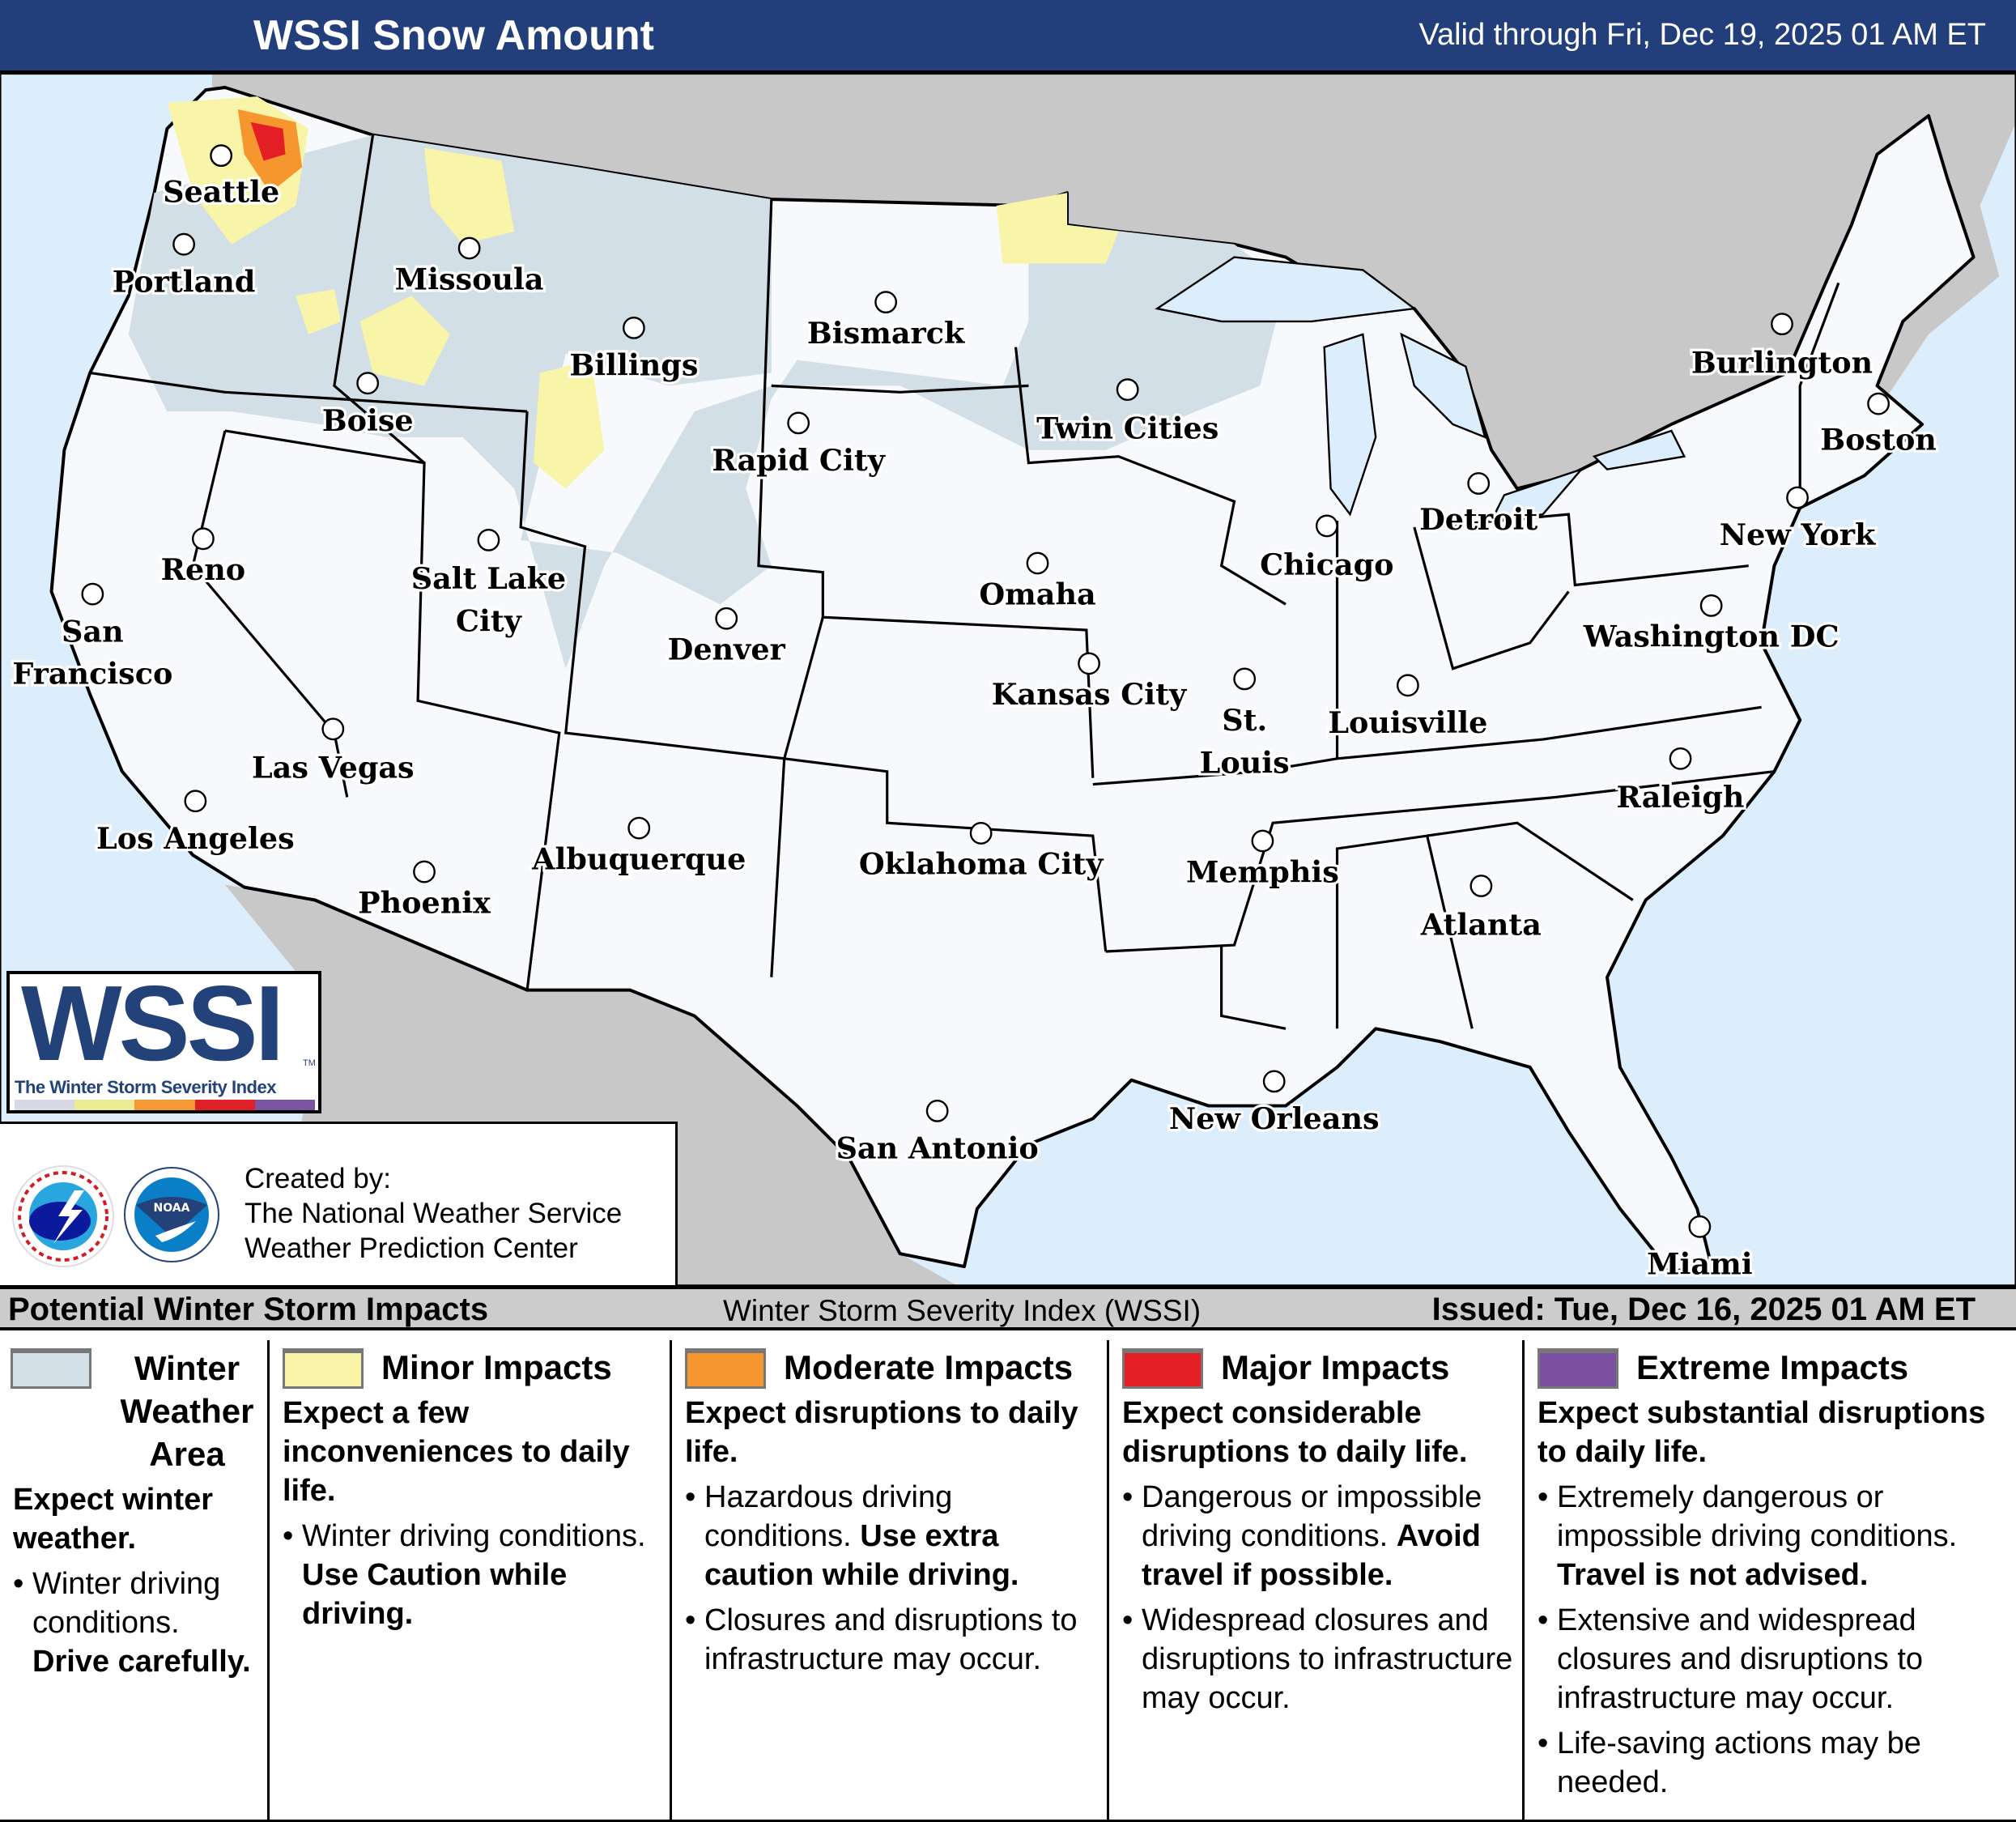  Describe the element at coordinates (937, 1148) in the screenshot. I see `city-label: San Antonio` at that location.